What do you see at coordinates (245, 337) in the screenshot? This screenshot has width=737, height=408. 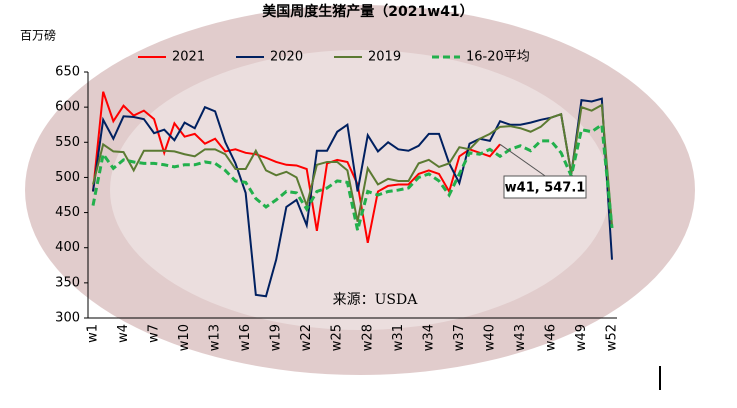 I see `x-tick-label: w16` at bounding box center [245, 337].